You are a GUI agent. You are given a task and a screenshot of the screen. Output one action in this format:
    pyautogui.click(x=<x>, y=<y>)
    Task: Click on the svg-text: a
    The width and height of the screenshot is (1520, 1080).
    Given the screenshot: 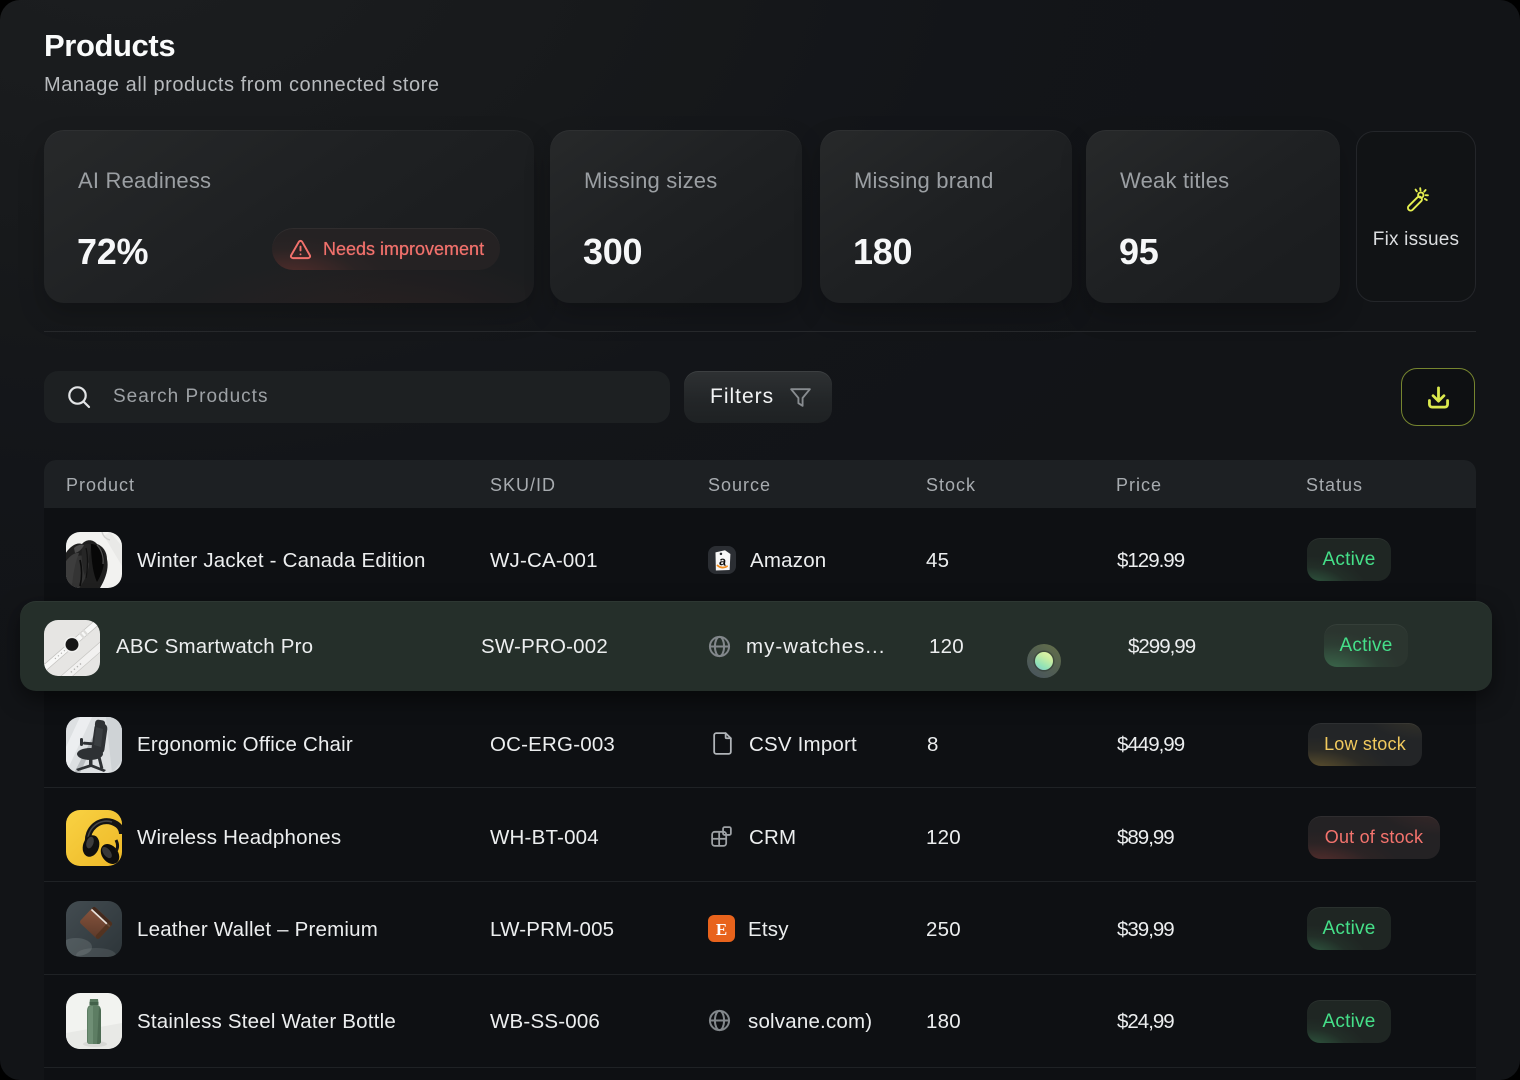 What is the action you would take?
    pyautogui.click(x=723, y=561)
    